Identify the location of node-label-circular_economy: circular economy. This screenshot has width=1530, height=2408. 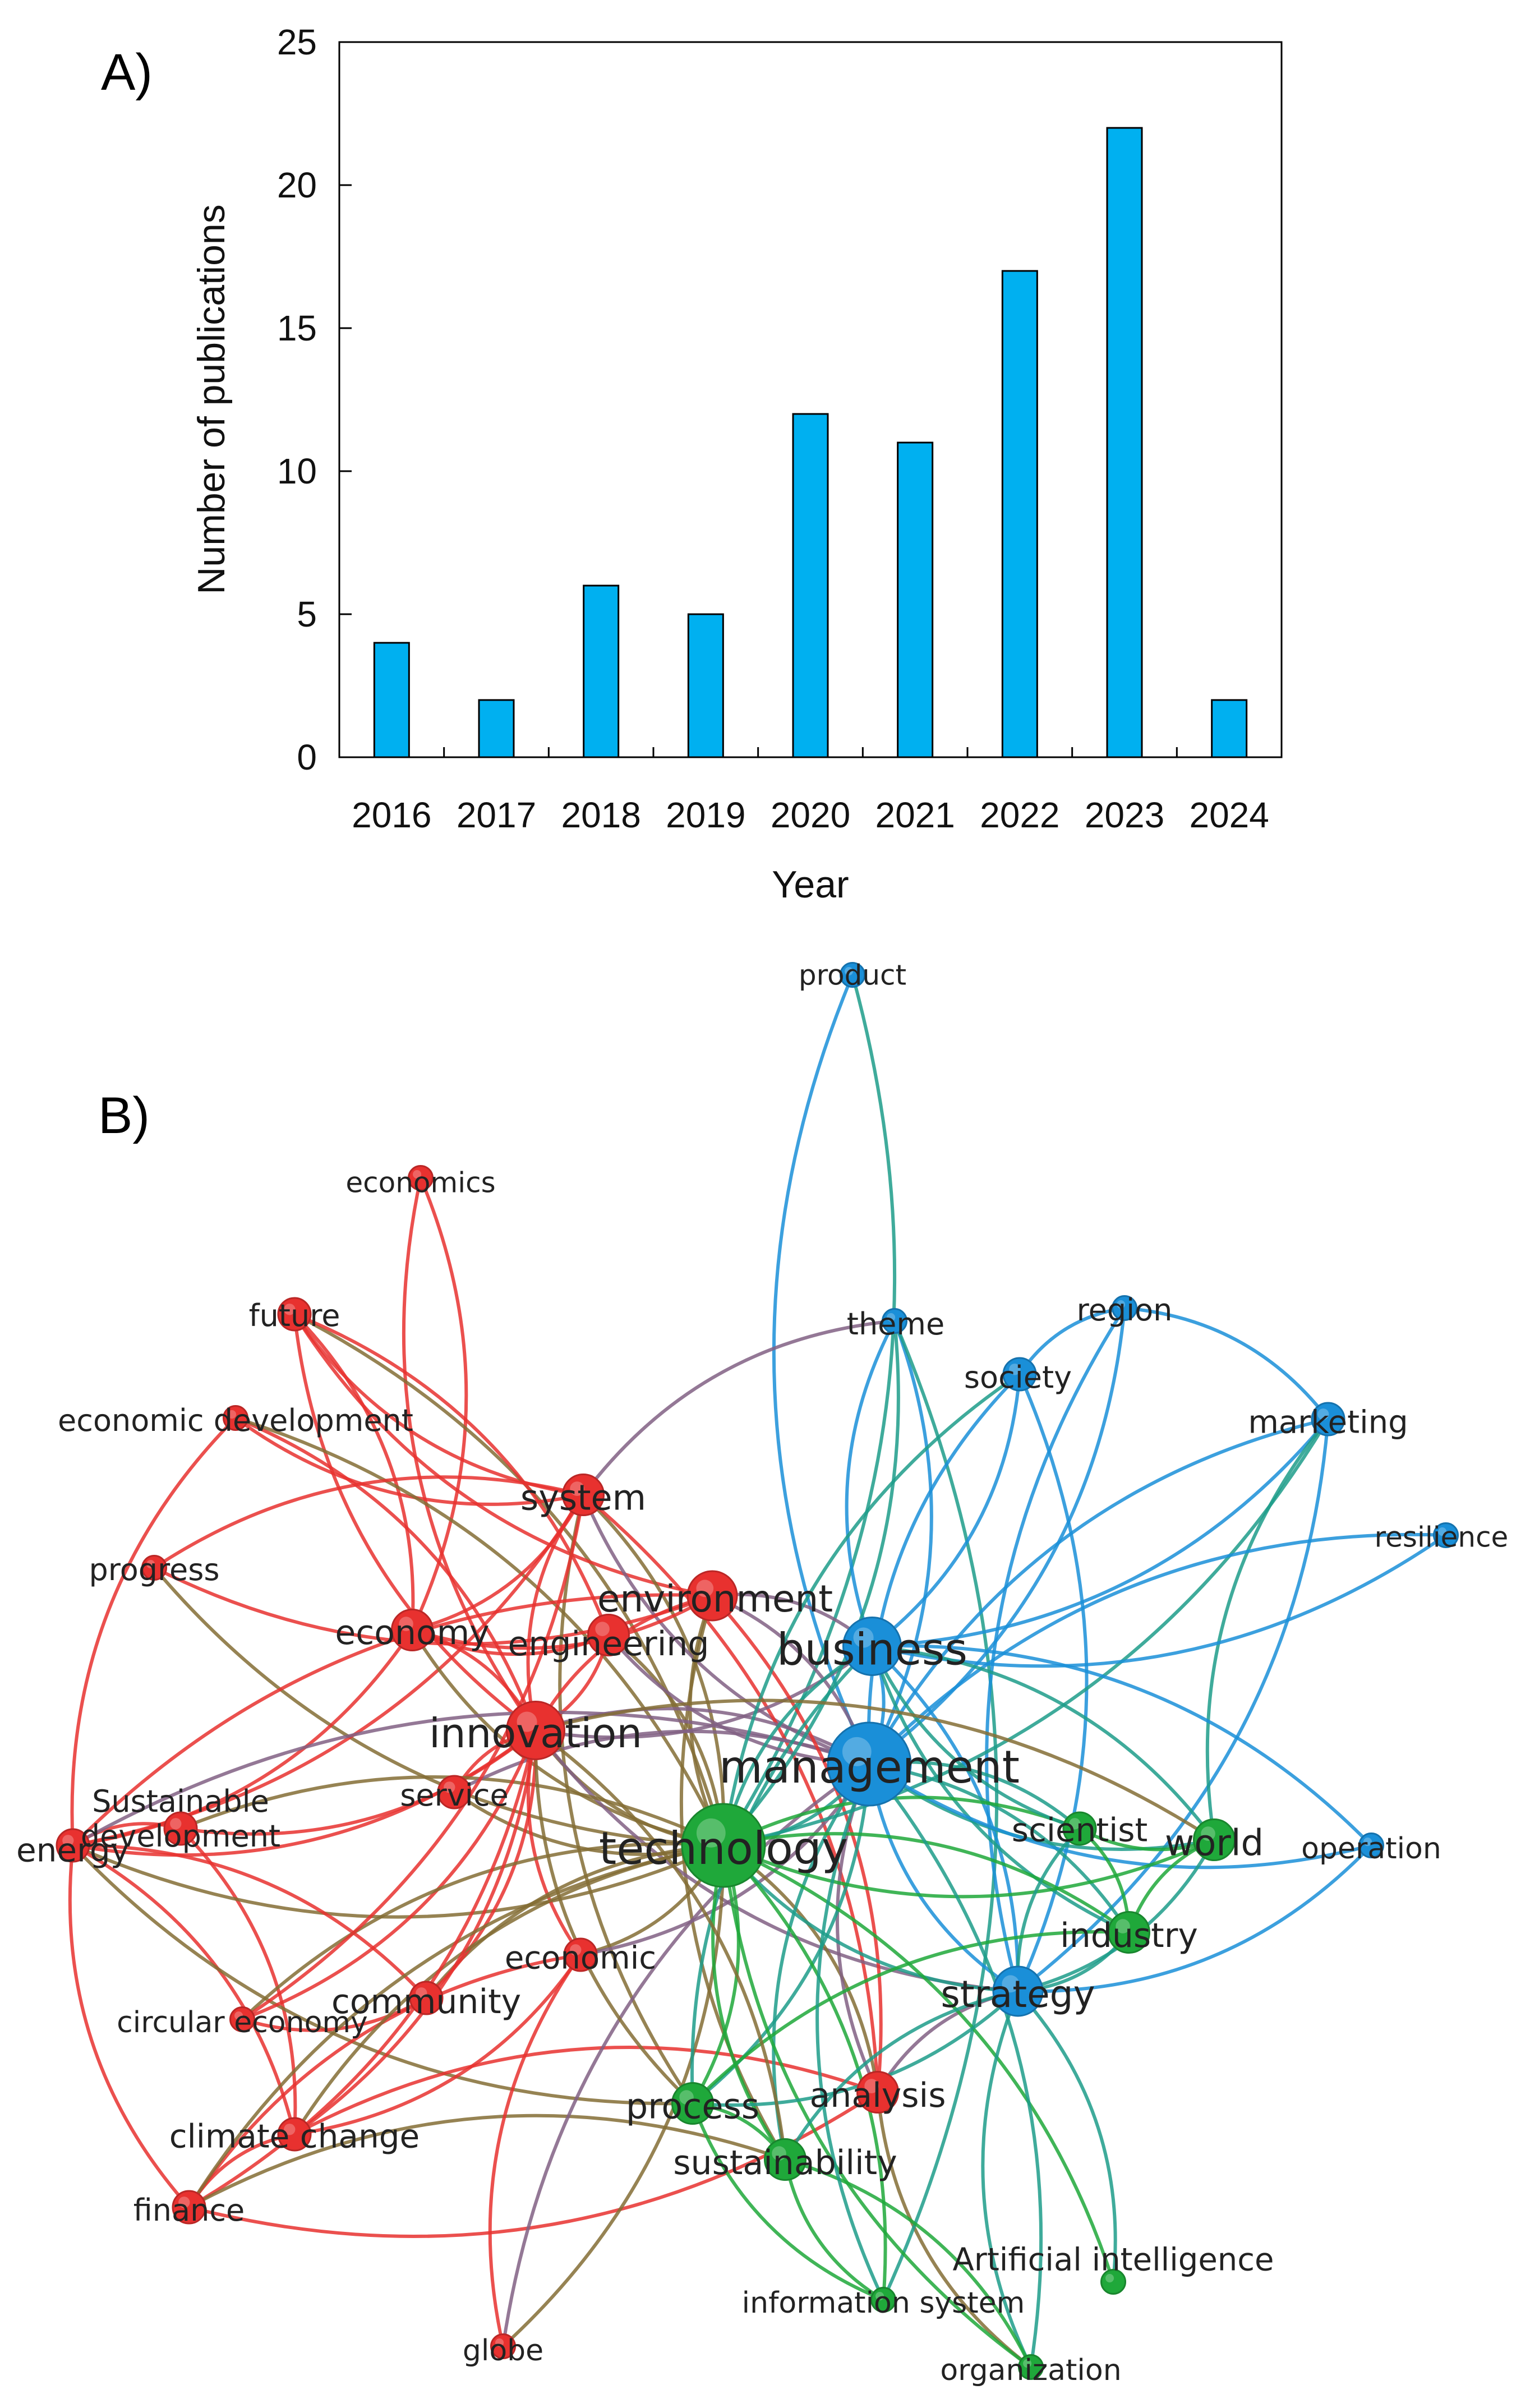
(242, 2023).